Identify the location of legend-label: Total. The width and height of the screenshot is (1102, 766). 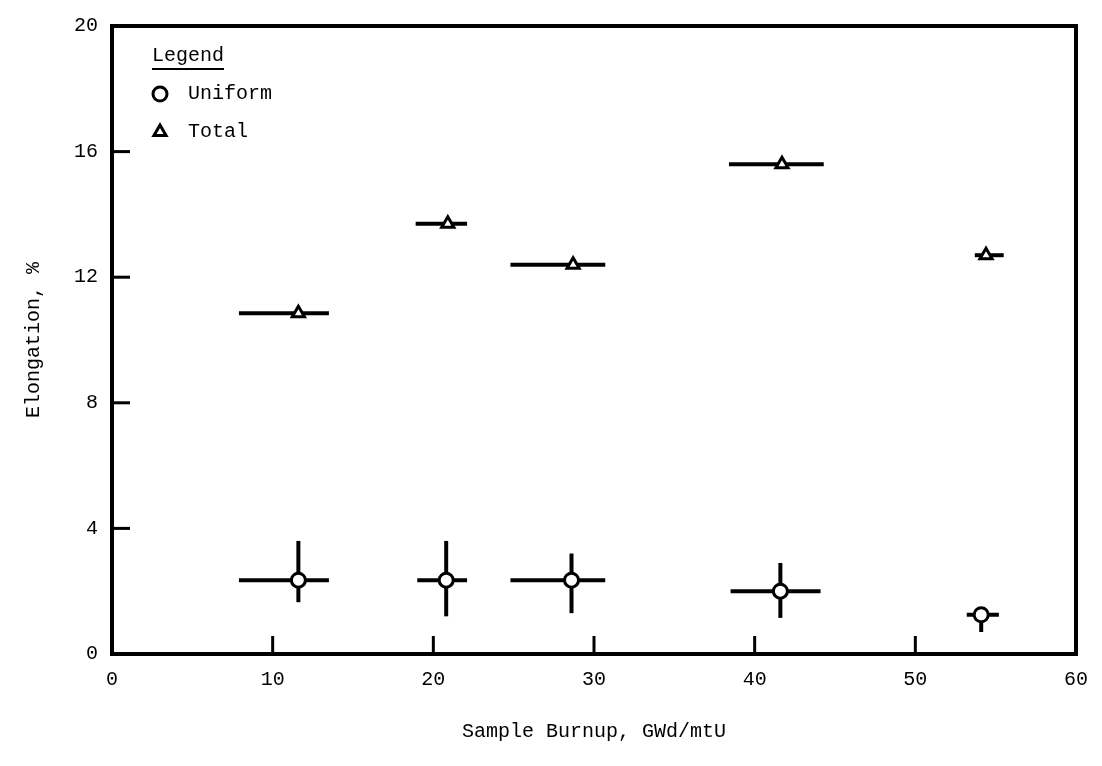
(218, 132).